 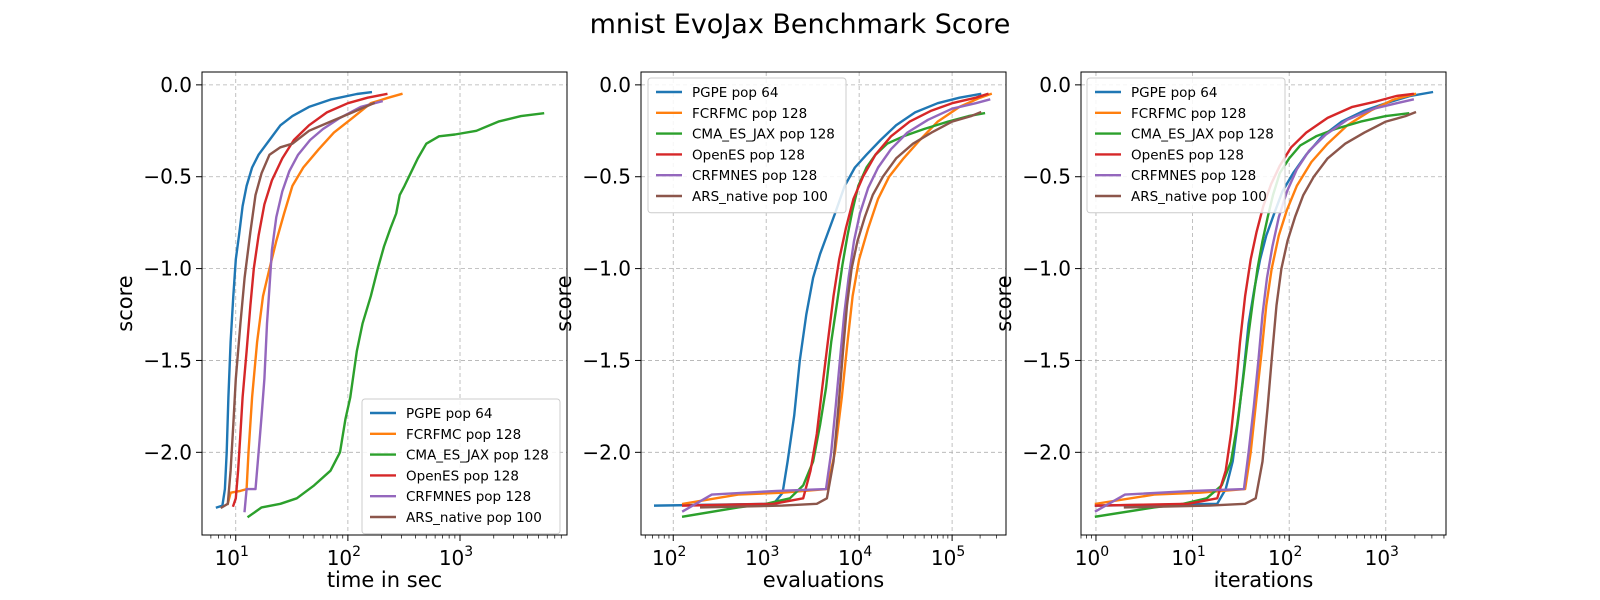 I want to click on series-group, so click(x=380, y=304).